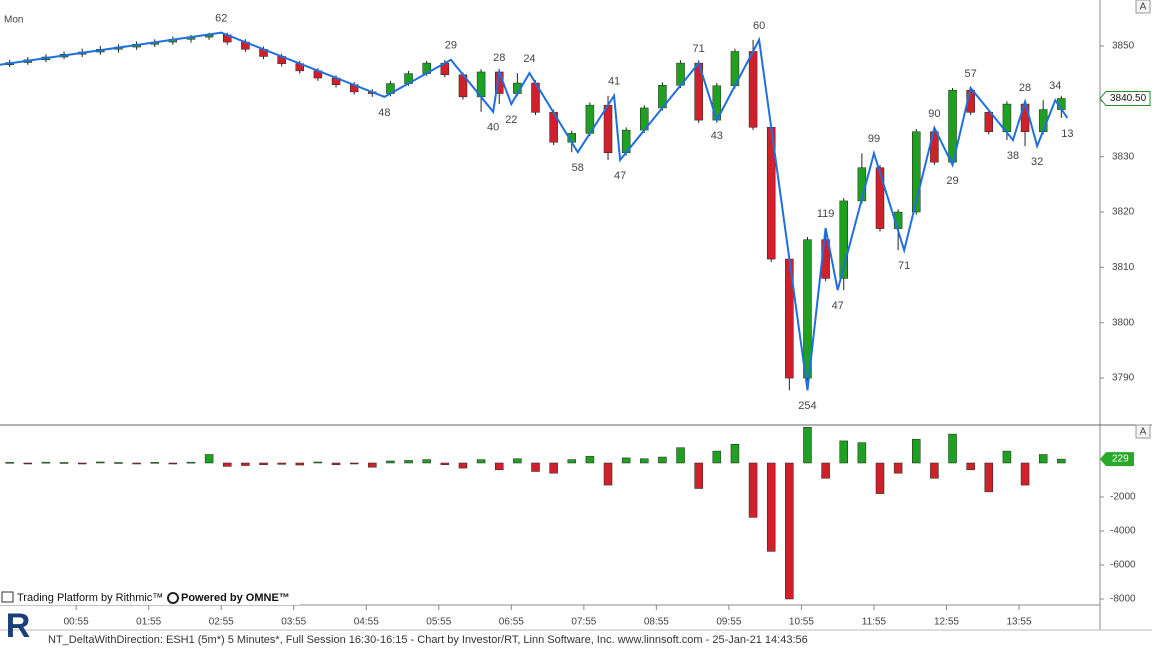  I want to click on omne-icon, so click(173, 598).